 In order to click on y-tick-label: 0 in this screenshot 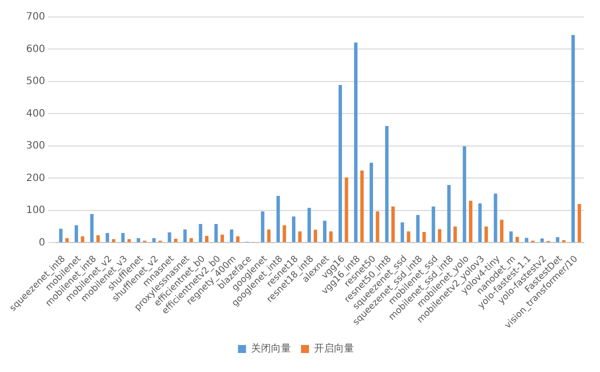, I will do `click(42, 242)`.